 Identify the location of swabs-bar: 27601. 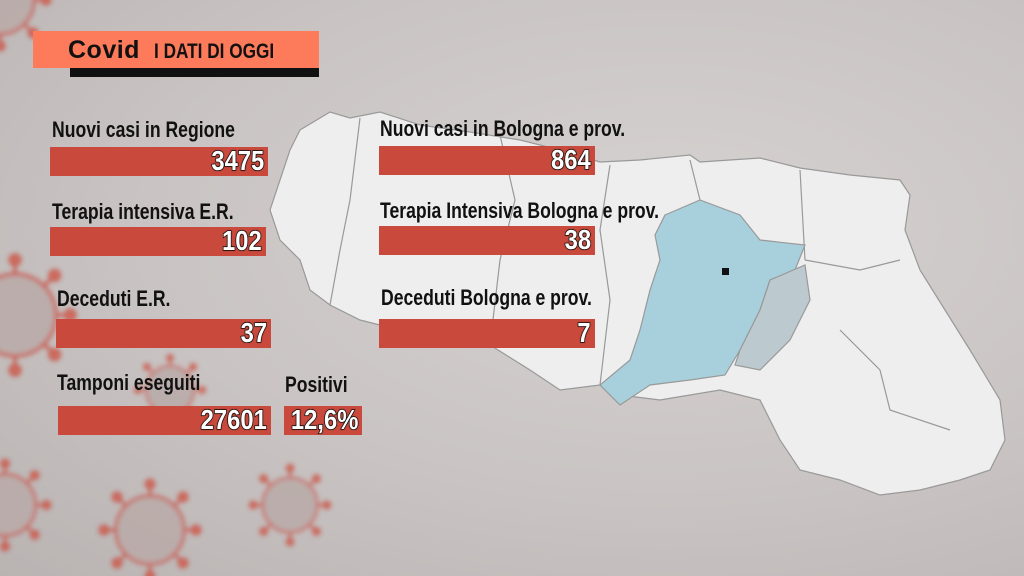
(164, 419).